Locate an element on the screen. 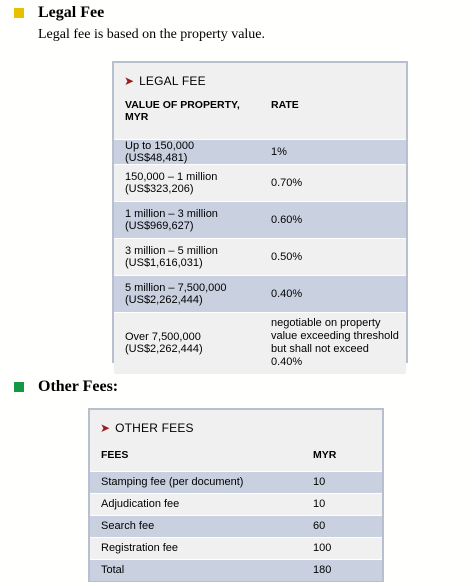 Image resolution: width=472 pixels, height=586 pixels. other-fees-heading: Other Fees: is located at coordinates (66, 387).